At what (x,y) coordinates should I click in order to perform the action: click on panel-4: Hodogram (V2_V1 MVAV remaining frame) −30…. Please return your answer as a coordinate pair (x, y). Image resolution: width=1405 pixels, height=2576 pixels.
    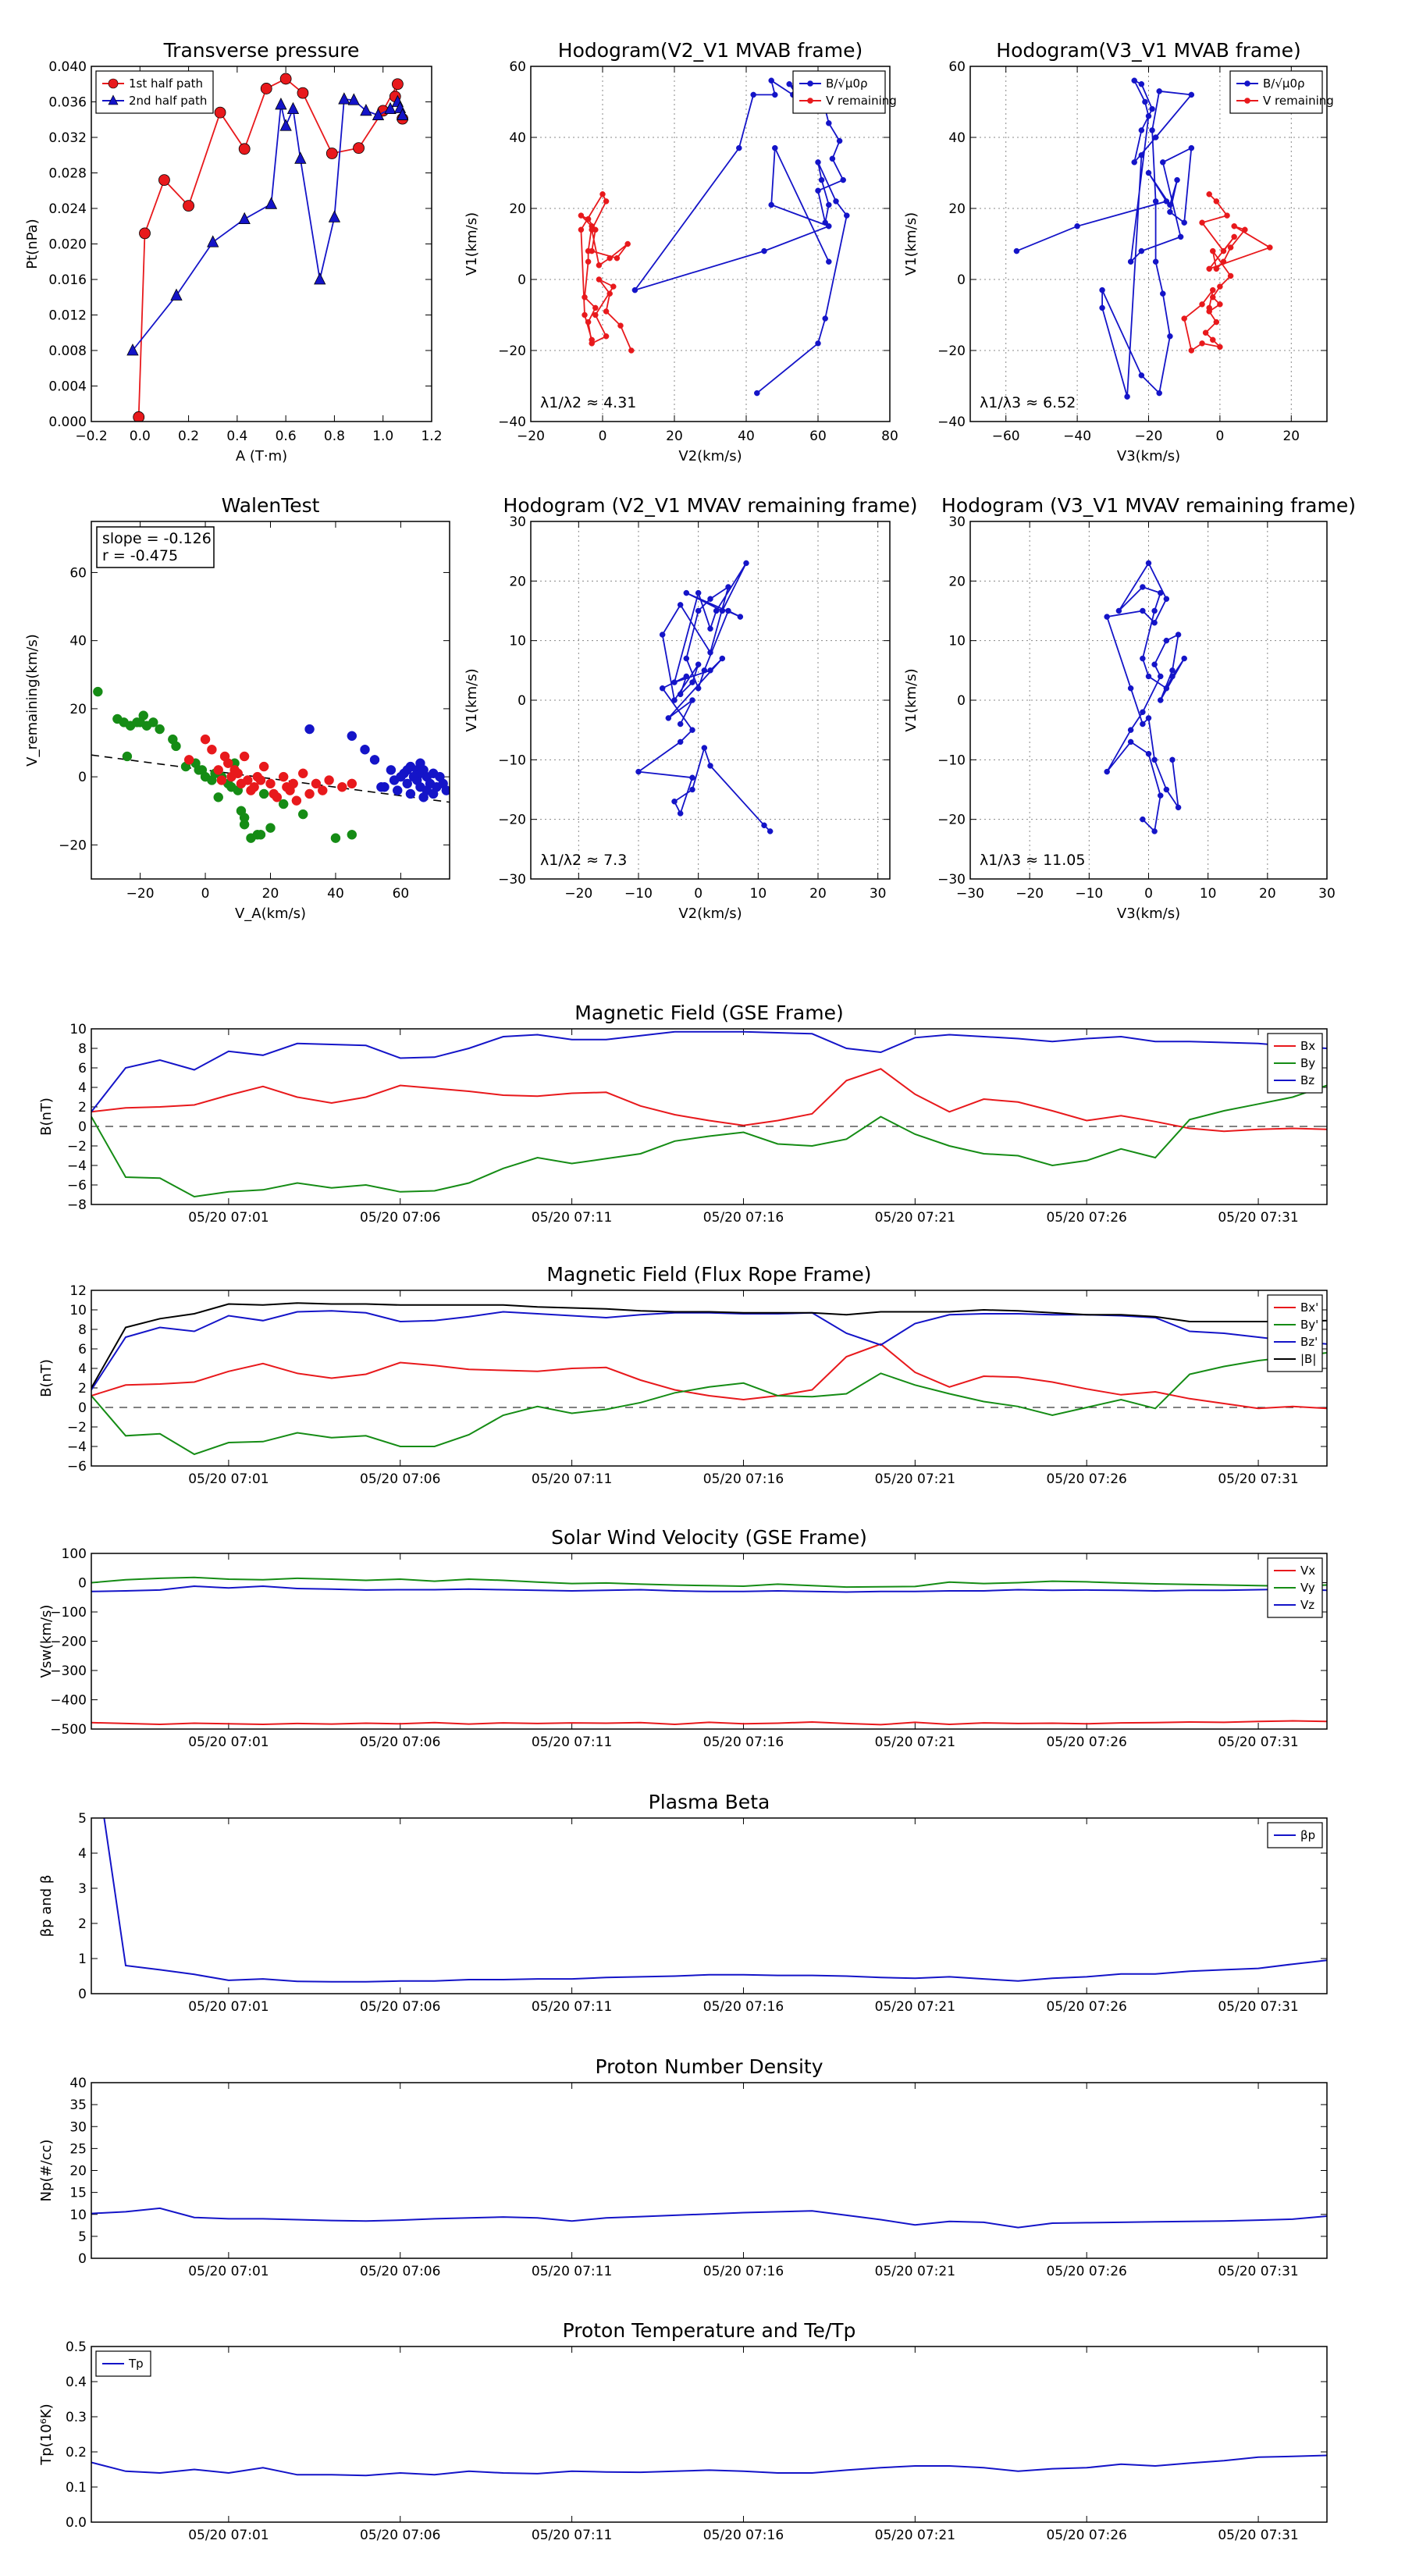
    Looking at the image, I should click on (690, 708).